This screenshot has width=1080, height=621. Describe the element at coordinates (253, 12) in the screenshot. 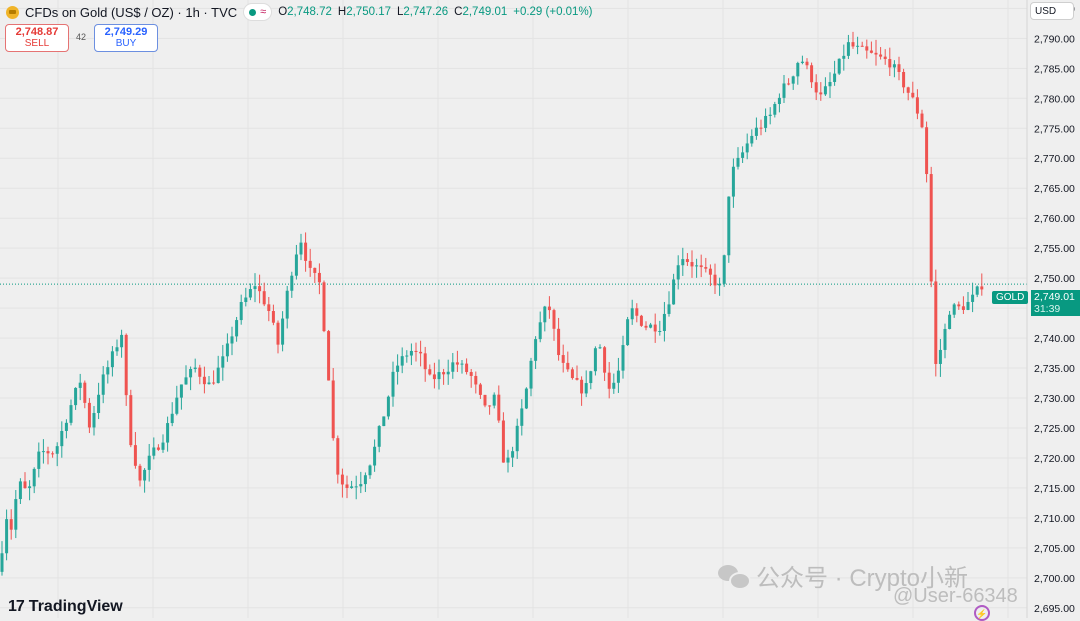

I see `market-open-dot-icon` at that location.